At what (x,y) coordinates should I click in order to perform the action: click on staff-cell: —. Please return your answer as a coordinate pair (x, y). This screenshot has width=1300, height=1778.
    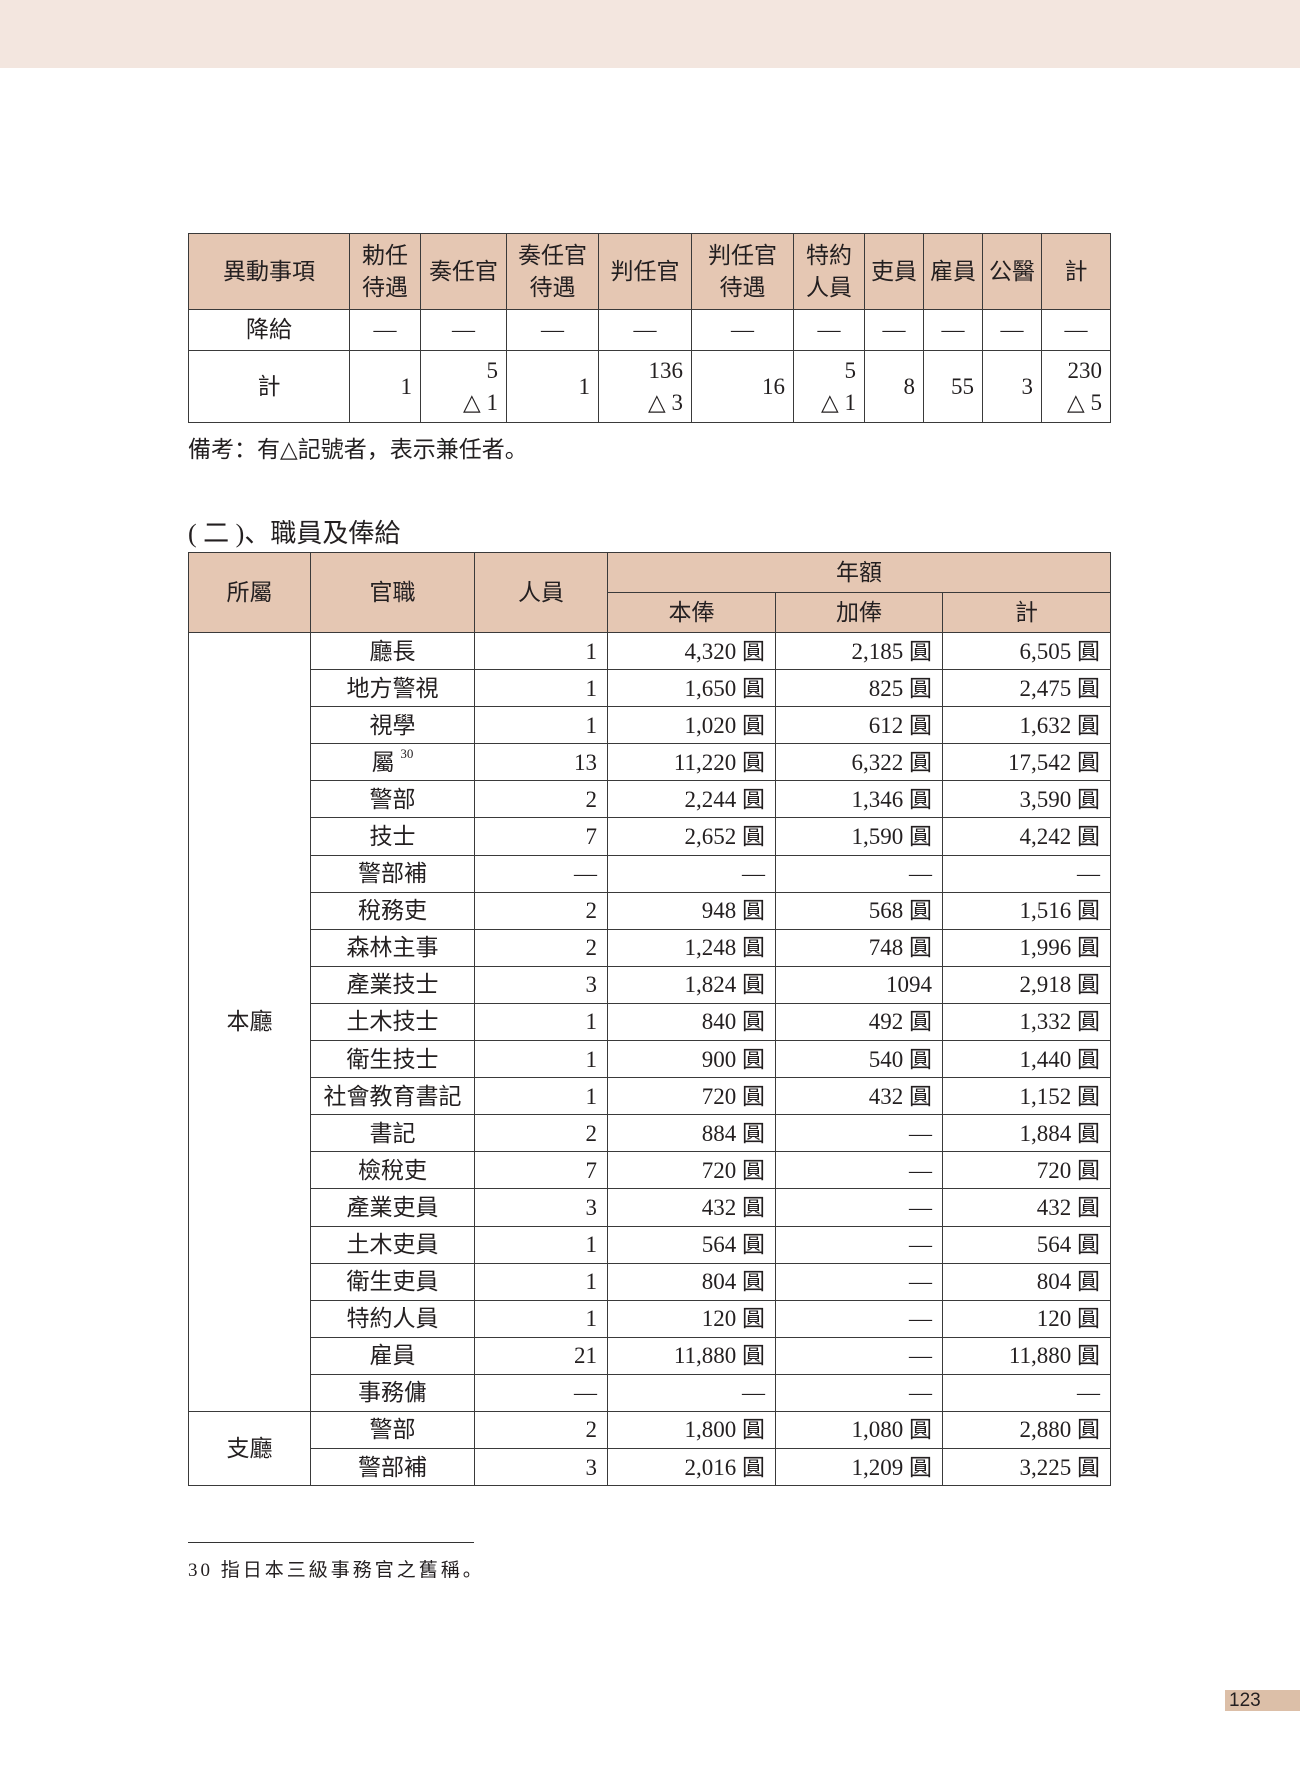
    Looking at the image, I should click on (541, 1392).